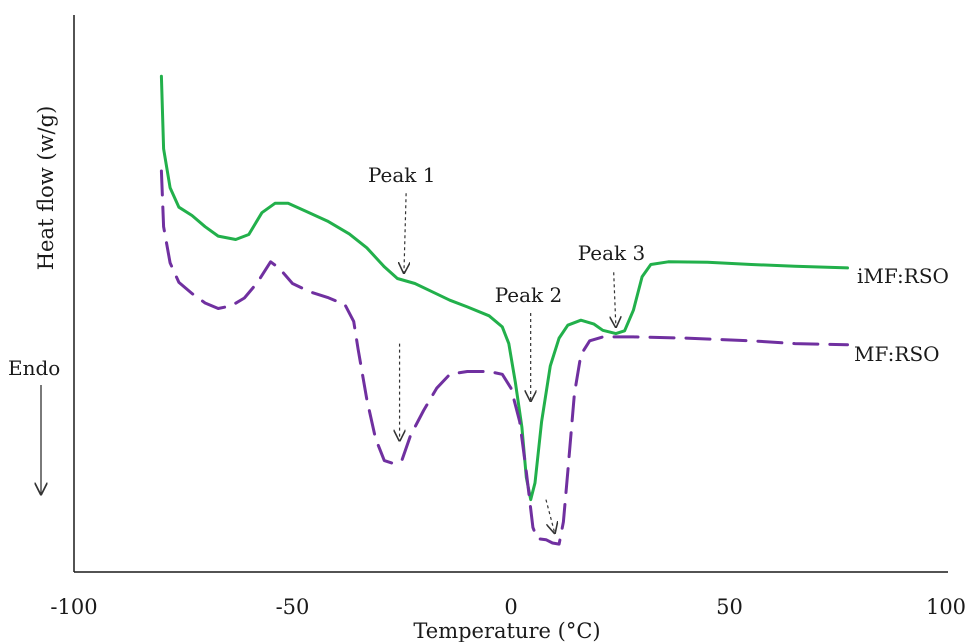 This screenshot has height=642, width=975. What do you see at coordinates (729, 607) in the screenshot?
I see `x-tick-label: 50` at bounding box center [729, 607].